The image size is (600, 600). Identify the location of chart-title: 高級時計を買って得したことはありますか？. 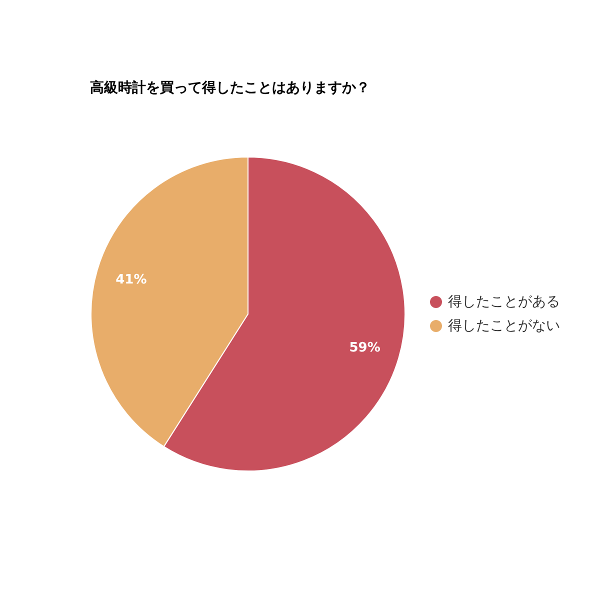
(230, 87).